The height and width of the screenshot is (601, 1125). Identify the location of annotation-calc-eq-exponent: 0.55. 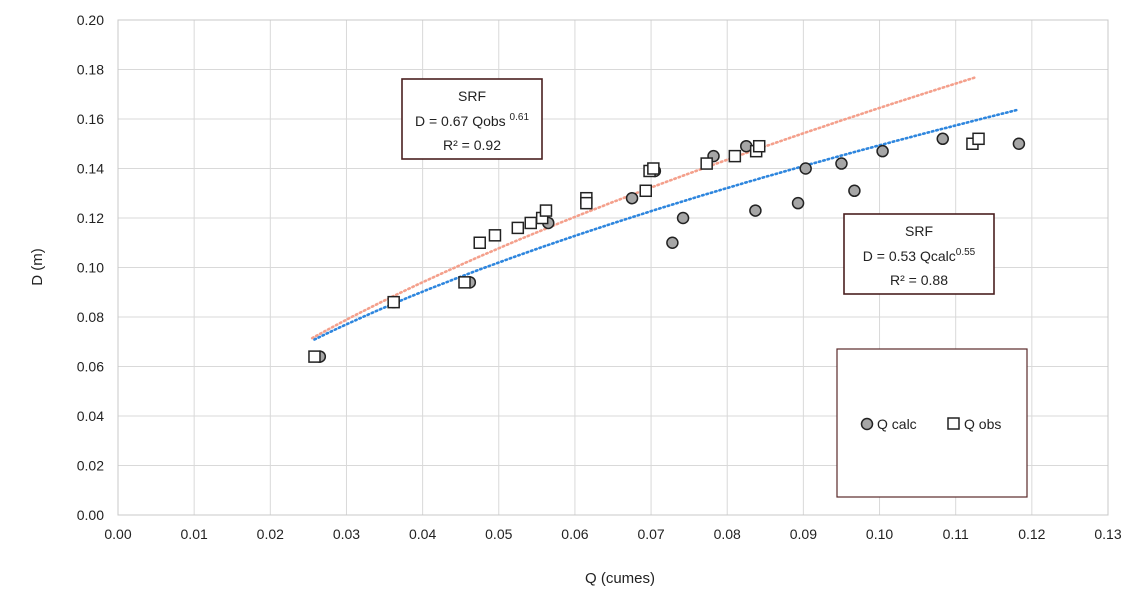
(966, 252).